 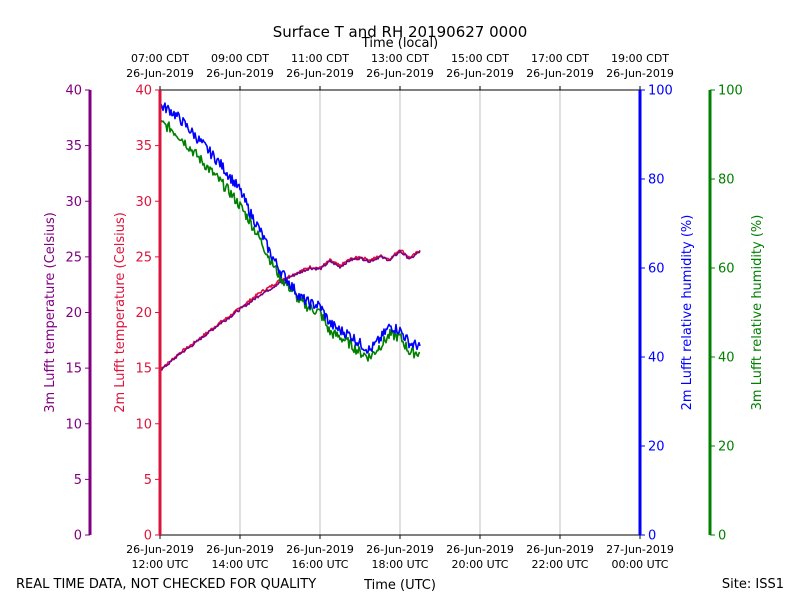 I want to click on x-tick-label-local-time: 13:00 CDT, so click(x=400, y=58).